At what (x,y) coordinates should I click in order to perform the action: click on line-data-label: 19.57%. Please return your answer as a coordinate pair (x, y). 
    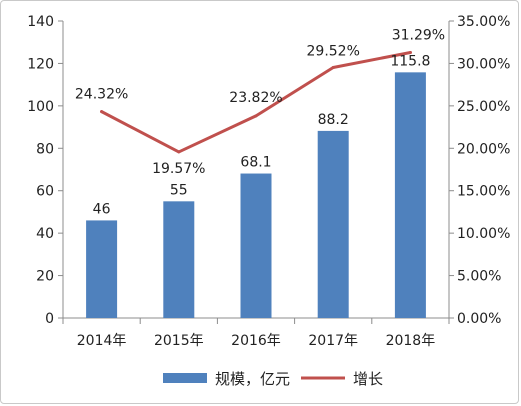
    Looking at the image, I should click on (178, 169).